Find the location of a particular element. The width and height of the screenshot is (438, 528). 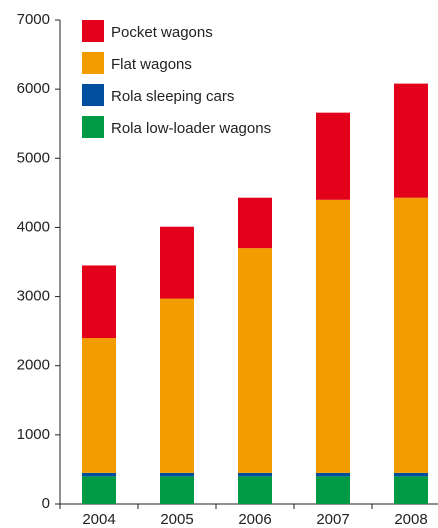

x-tick-label: 2008 is located at coordinates (410, 519).